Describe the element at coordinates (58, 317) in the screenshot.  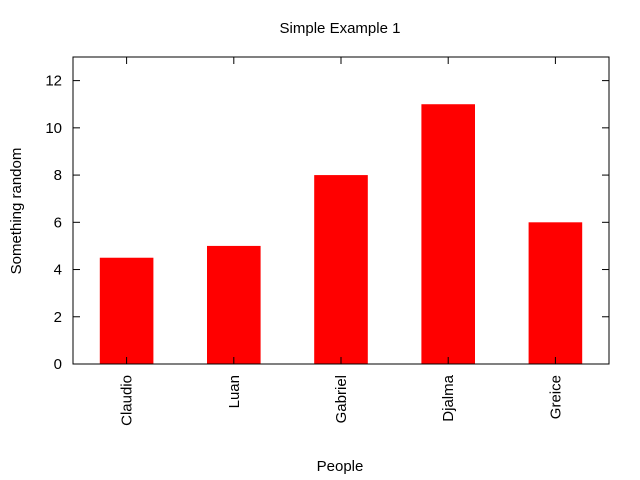
I see `y-tick-label: 2` at that location.